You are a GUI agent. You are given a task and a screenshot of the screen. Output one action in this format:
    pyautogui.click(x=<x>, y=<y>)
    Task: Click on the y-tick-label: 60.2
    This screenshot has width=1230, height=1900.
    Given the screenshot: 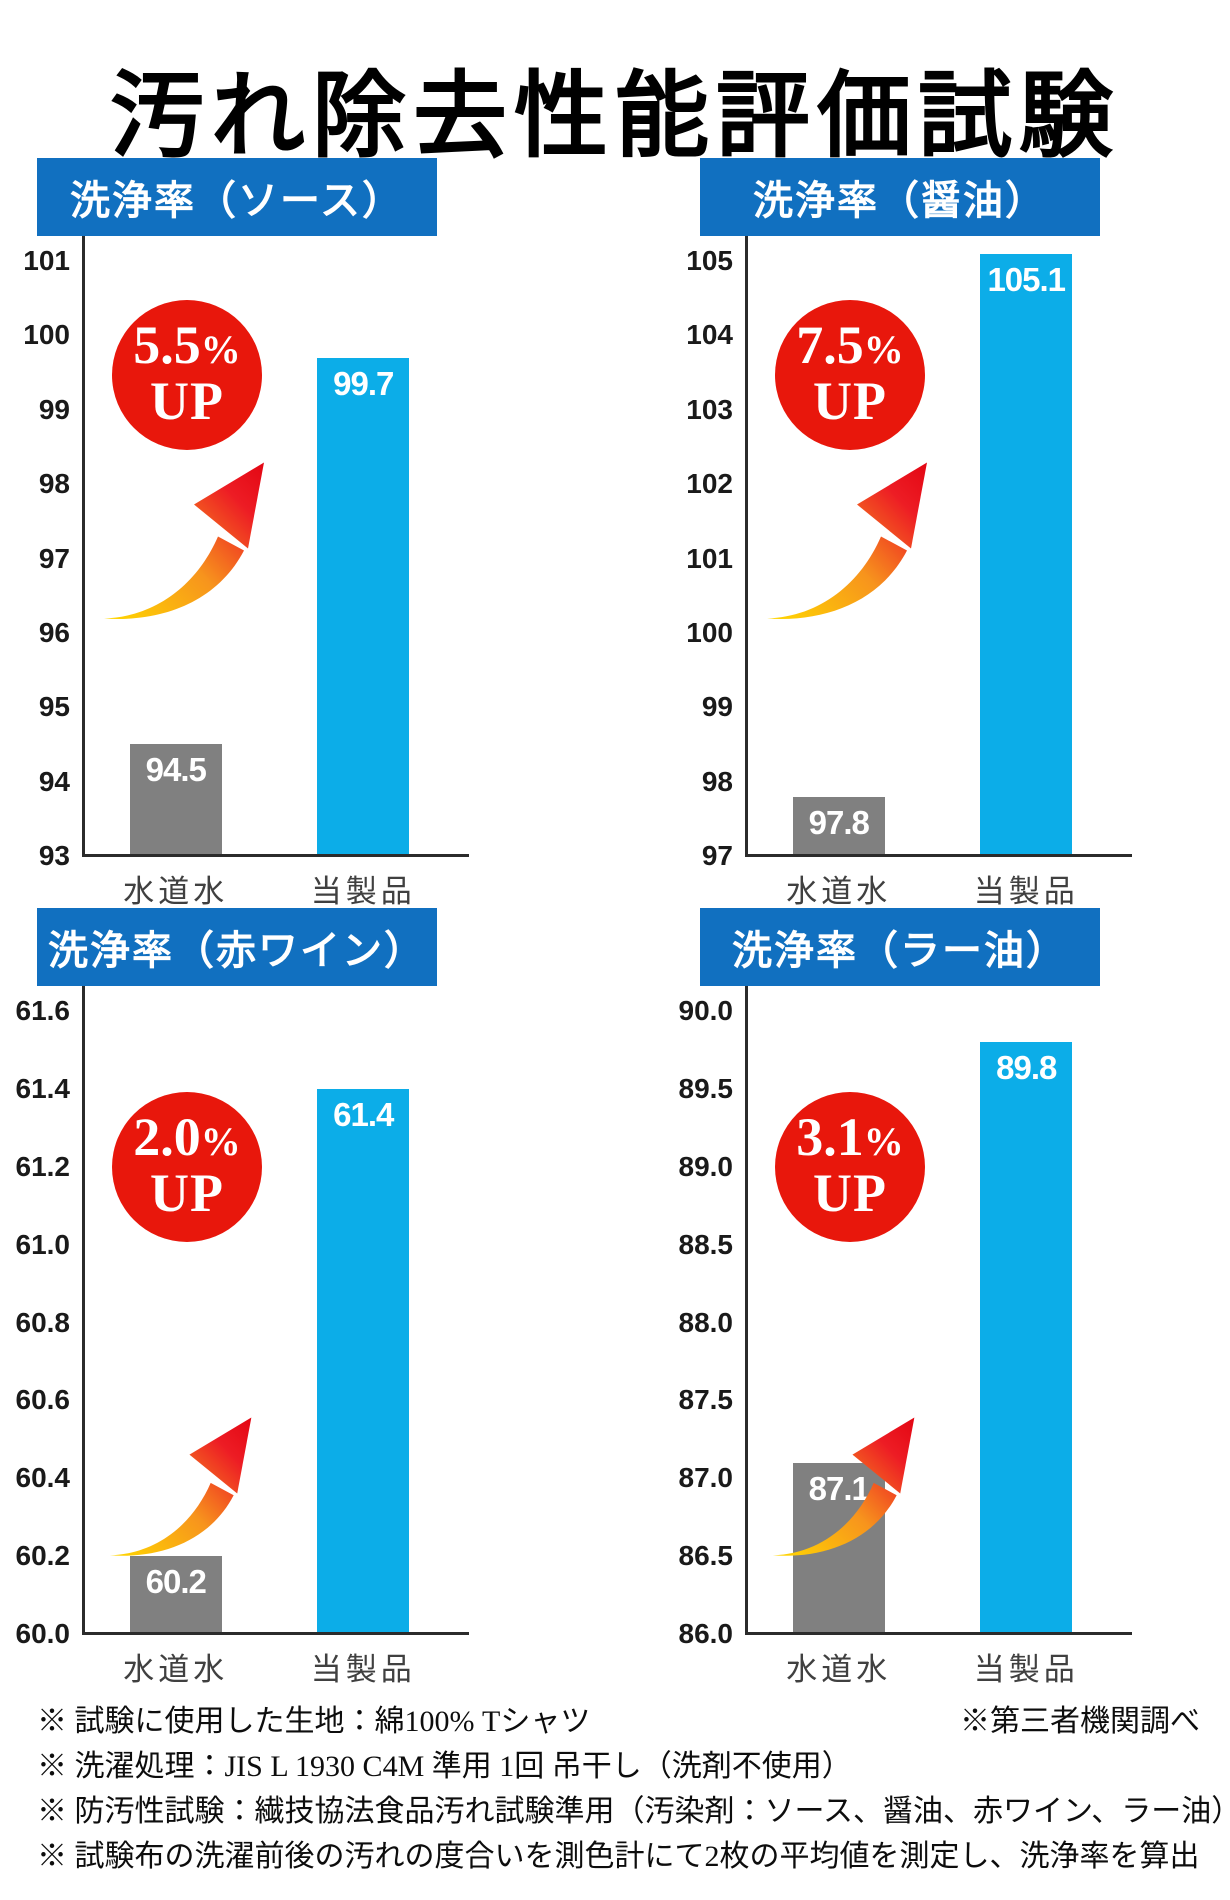 What is the action you would take?
    pyautogui.click(x=43, y=1556)
    